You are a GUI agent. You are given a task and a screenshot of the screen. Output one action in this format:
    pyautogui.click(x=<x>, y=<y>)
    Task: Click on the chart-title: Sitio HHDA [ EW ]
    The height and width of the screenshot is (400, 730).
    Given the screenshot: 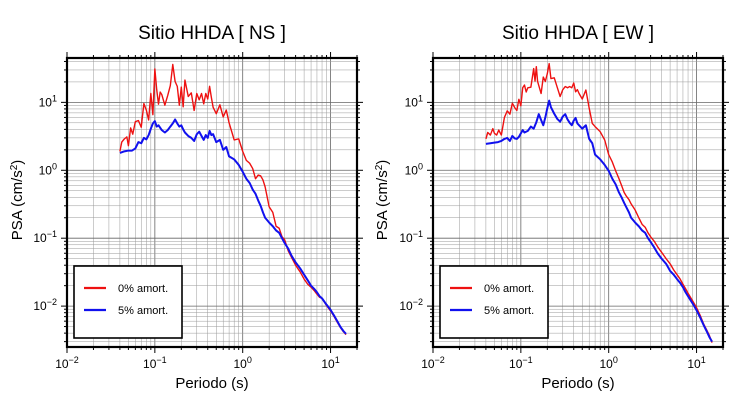 What is the action you would take?
    pyautogui.click(x=578, y=33)
    